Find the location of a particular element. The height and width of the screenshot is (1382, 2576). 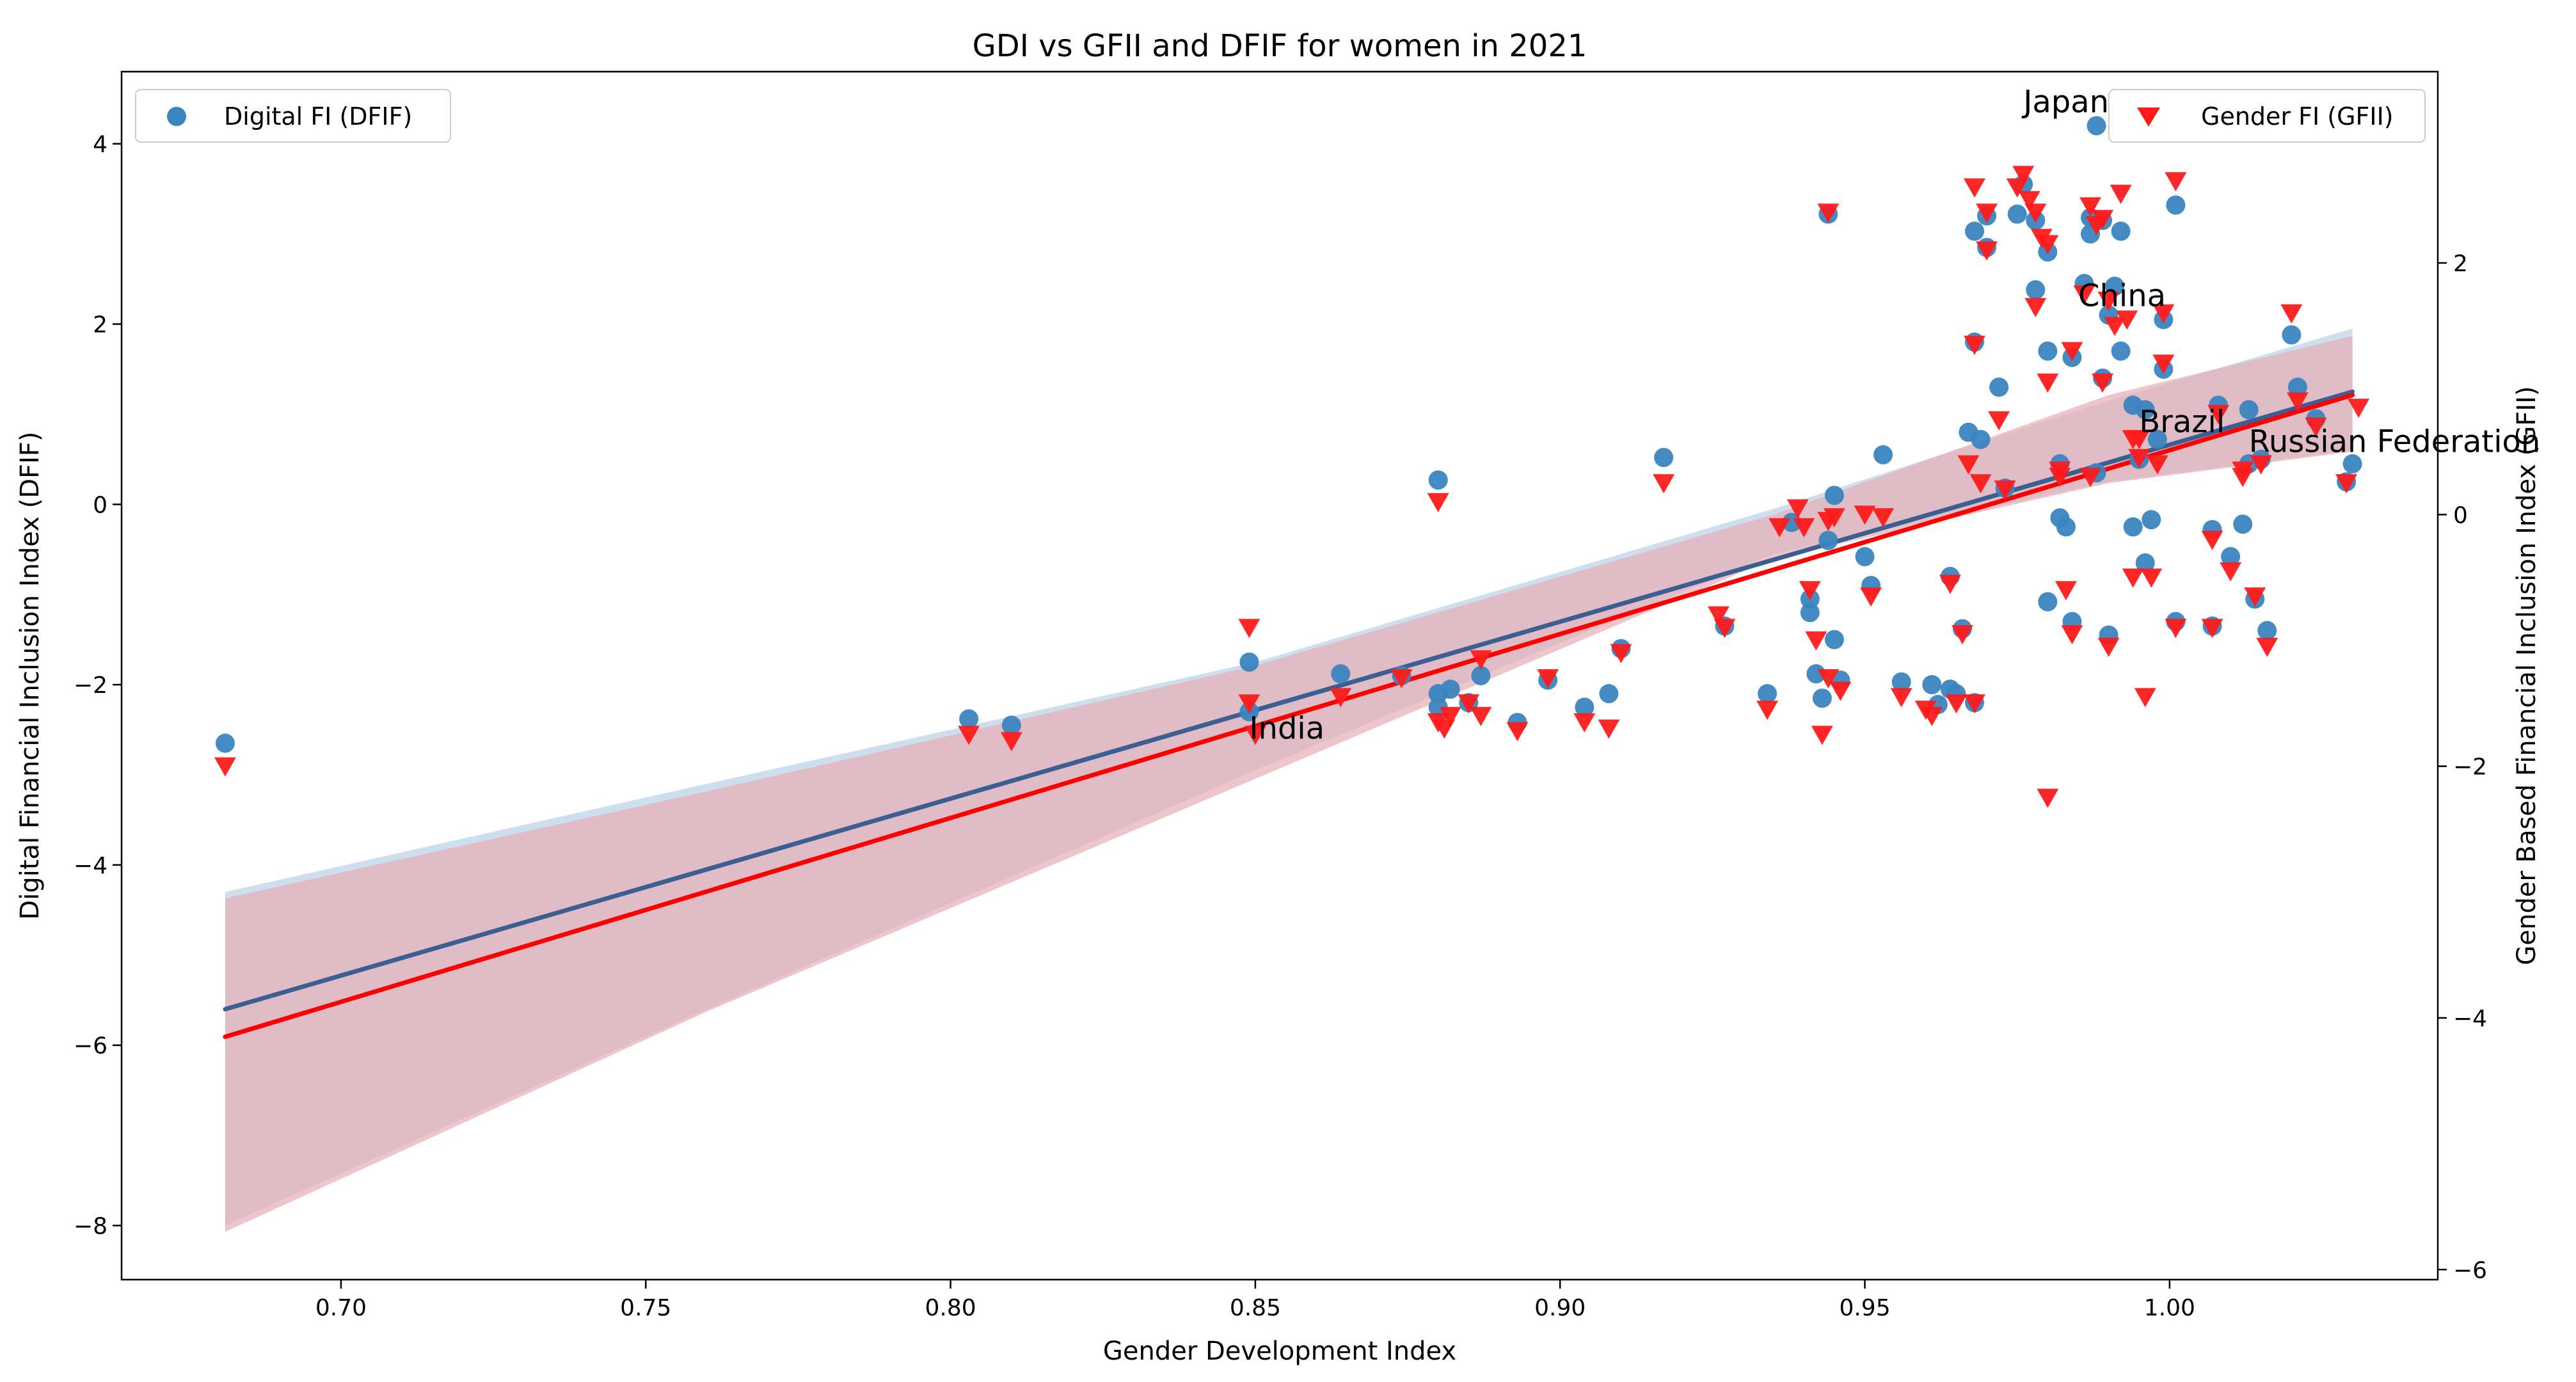

x-axis-ticks: 0.70 0.75 0.80 0.85 0.90 0.95 1.00 is located at coordinates (1255, 1300).